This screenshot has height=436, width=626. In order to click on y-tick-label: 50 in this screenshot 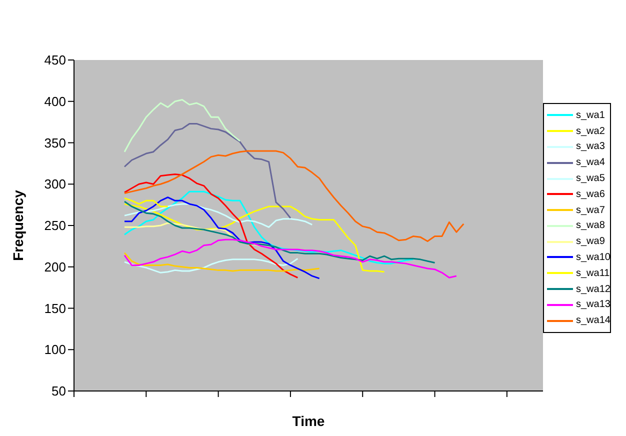, I will do `click(59, 391)`.